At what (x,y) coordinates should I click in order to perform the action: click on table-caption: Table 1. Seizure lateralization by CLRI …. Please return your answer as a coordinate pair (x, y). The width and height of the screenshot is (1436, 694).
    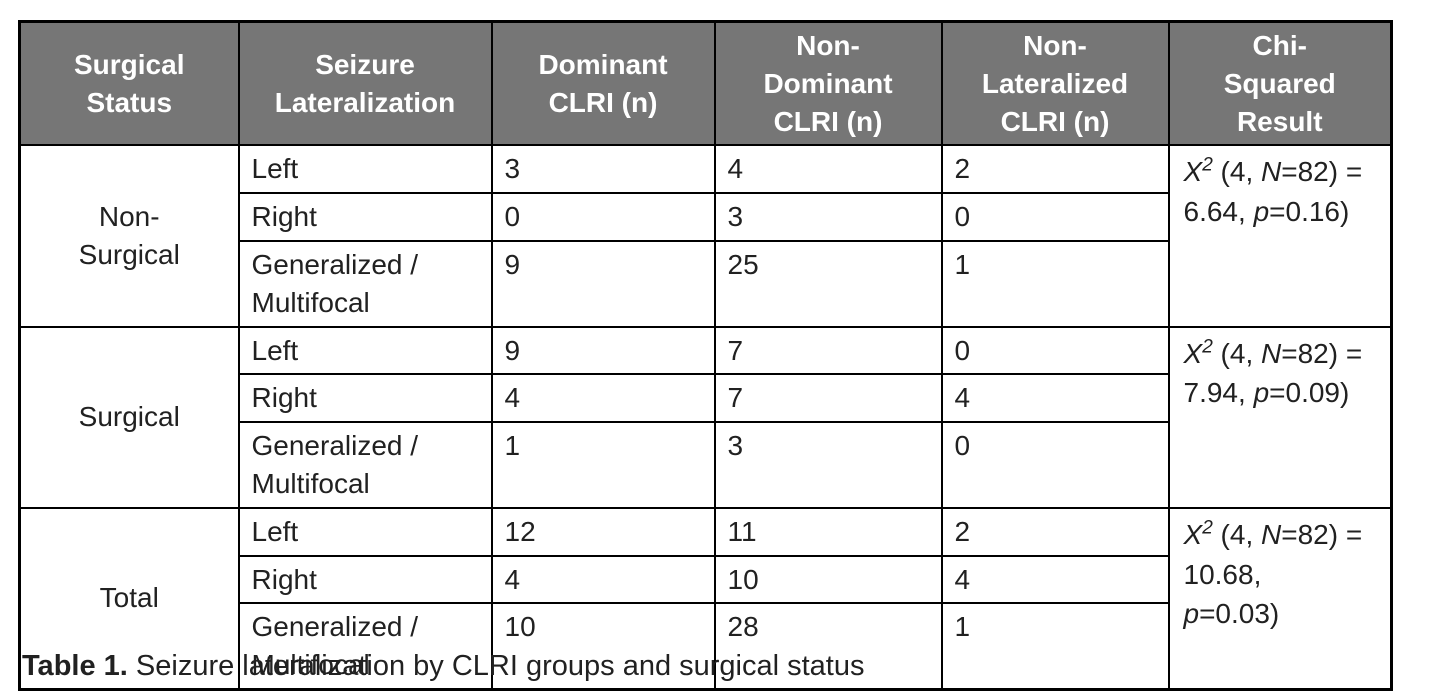
    Looking at the image, I should click on (443, 666).